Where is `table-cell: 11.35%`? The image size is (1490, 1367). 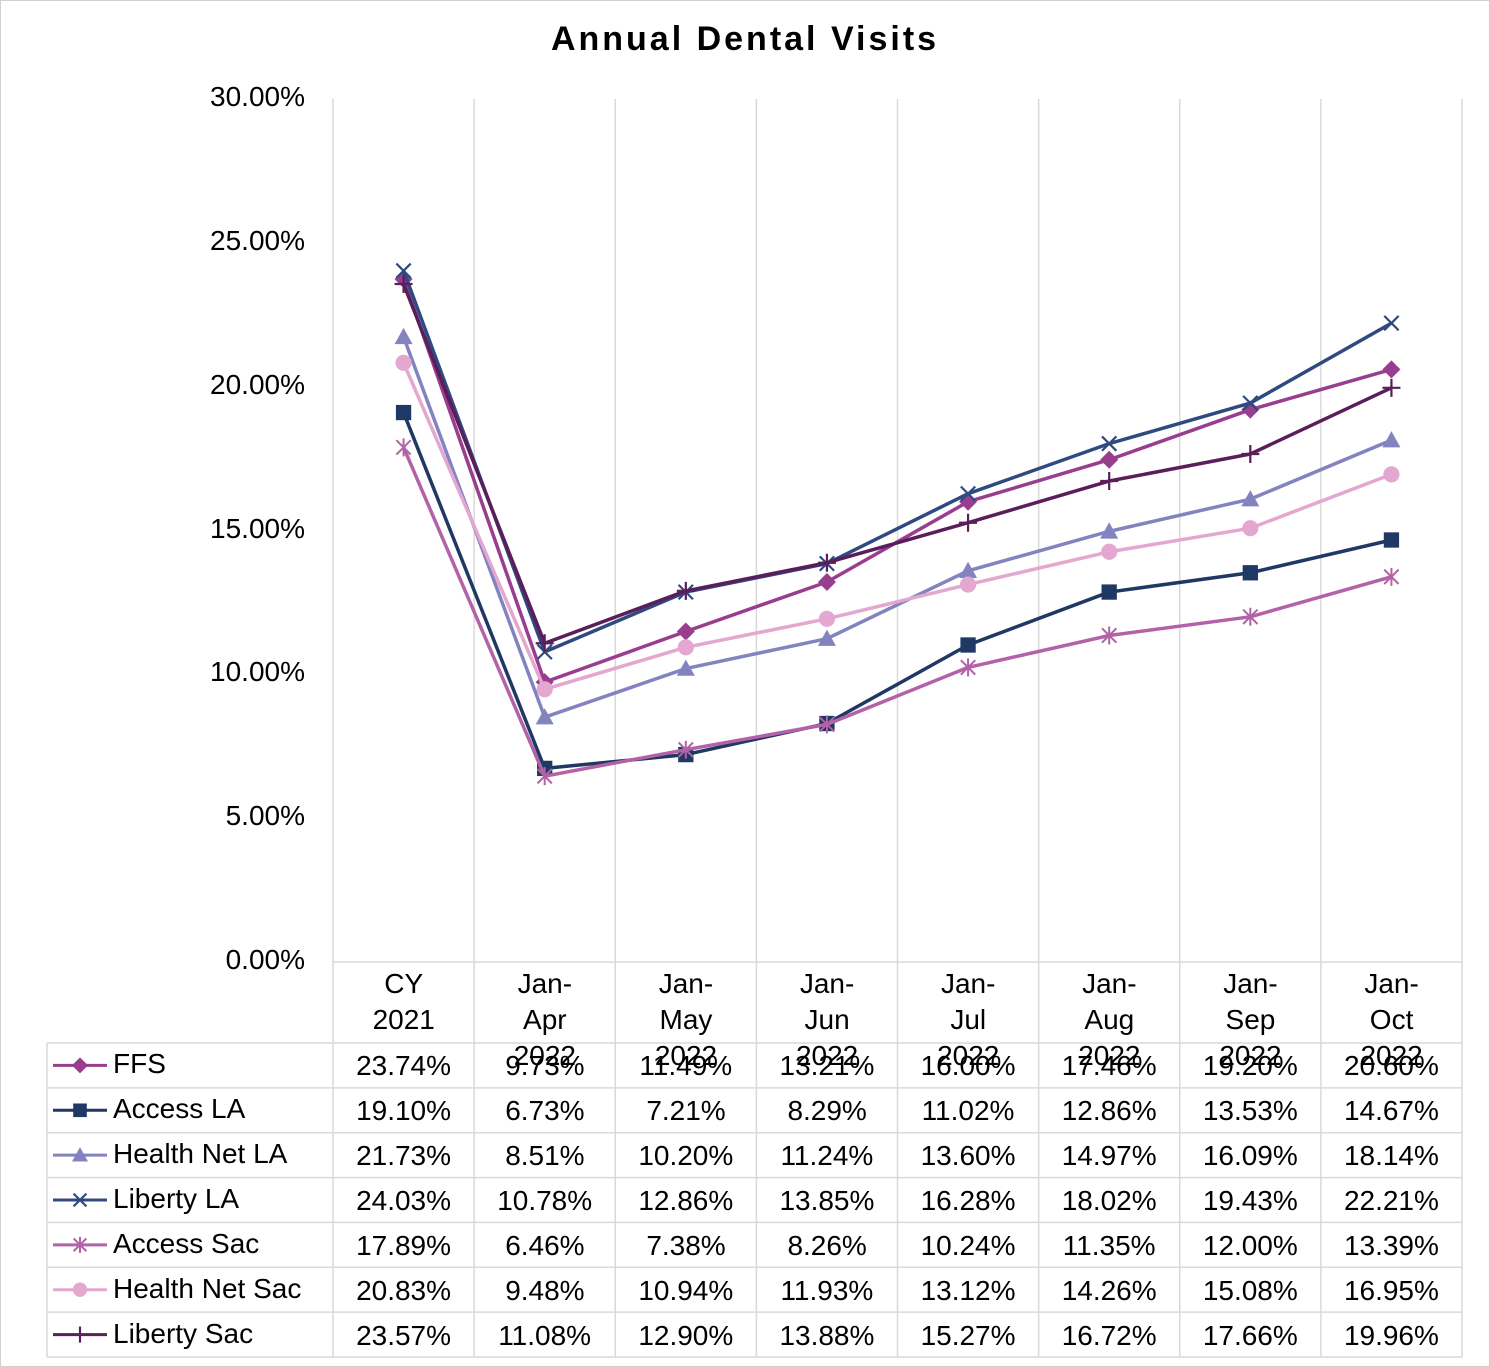
table-cell: 11.35% is located at coordinates (1109, 1245).